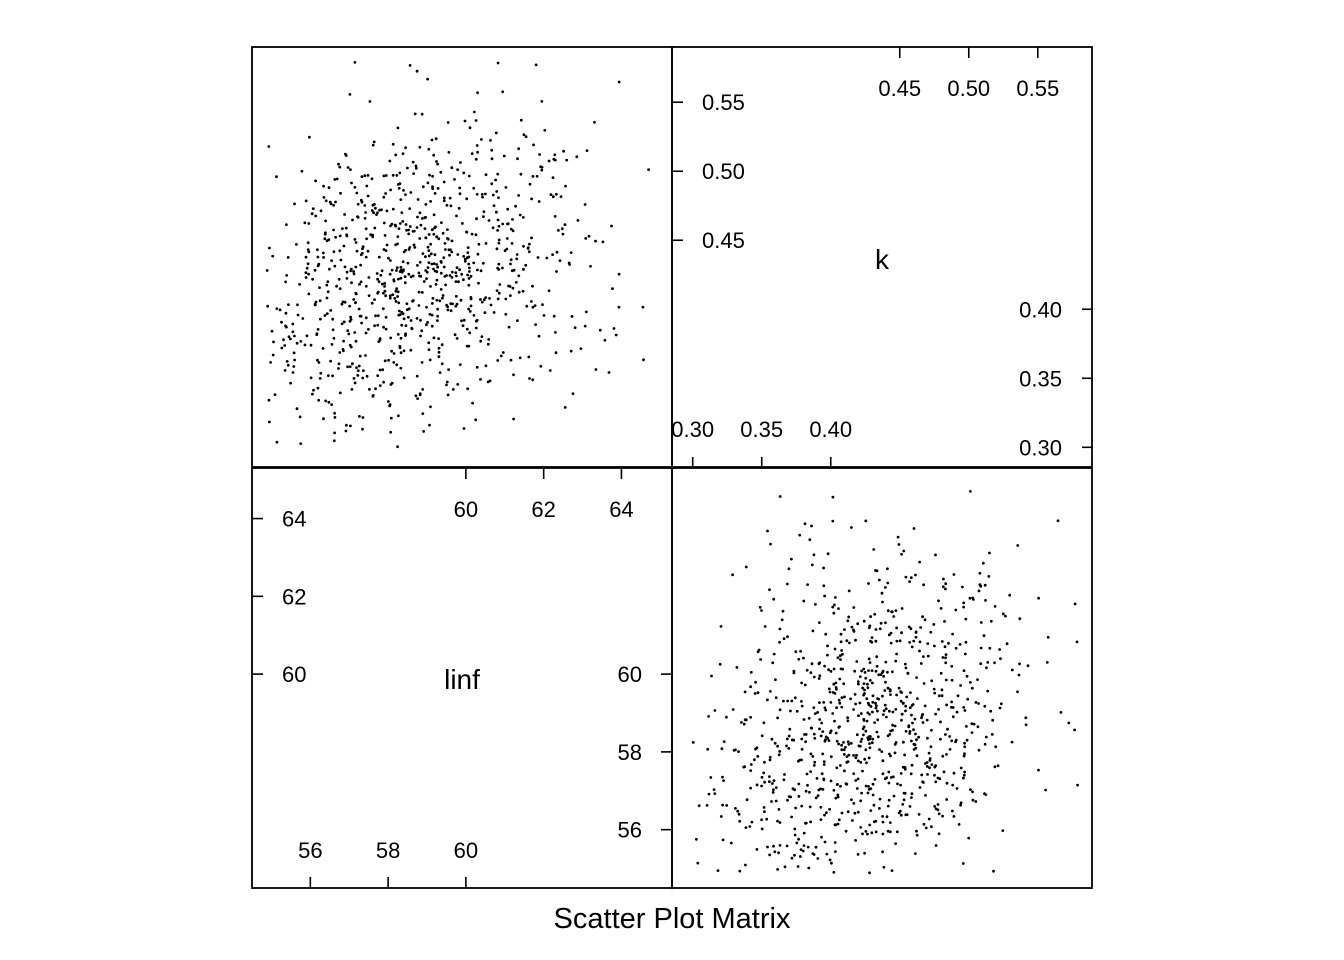 This screenshot has width=1344, height=960. Describe the element at coordinates (462, 679) in the screenshot. I see `variable-label-linf: linf` at that location.